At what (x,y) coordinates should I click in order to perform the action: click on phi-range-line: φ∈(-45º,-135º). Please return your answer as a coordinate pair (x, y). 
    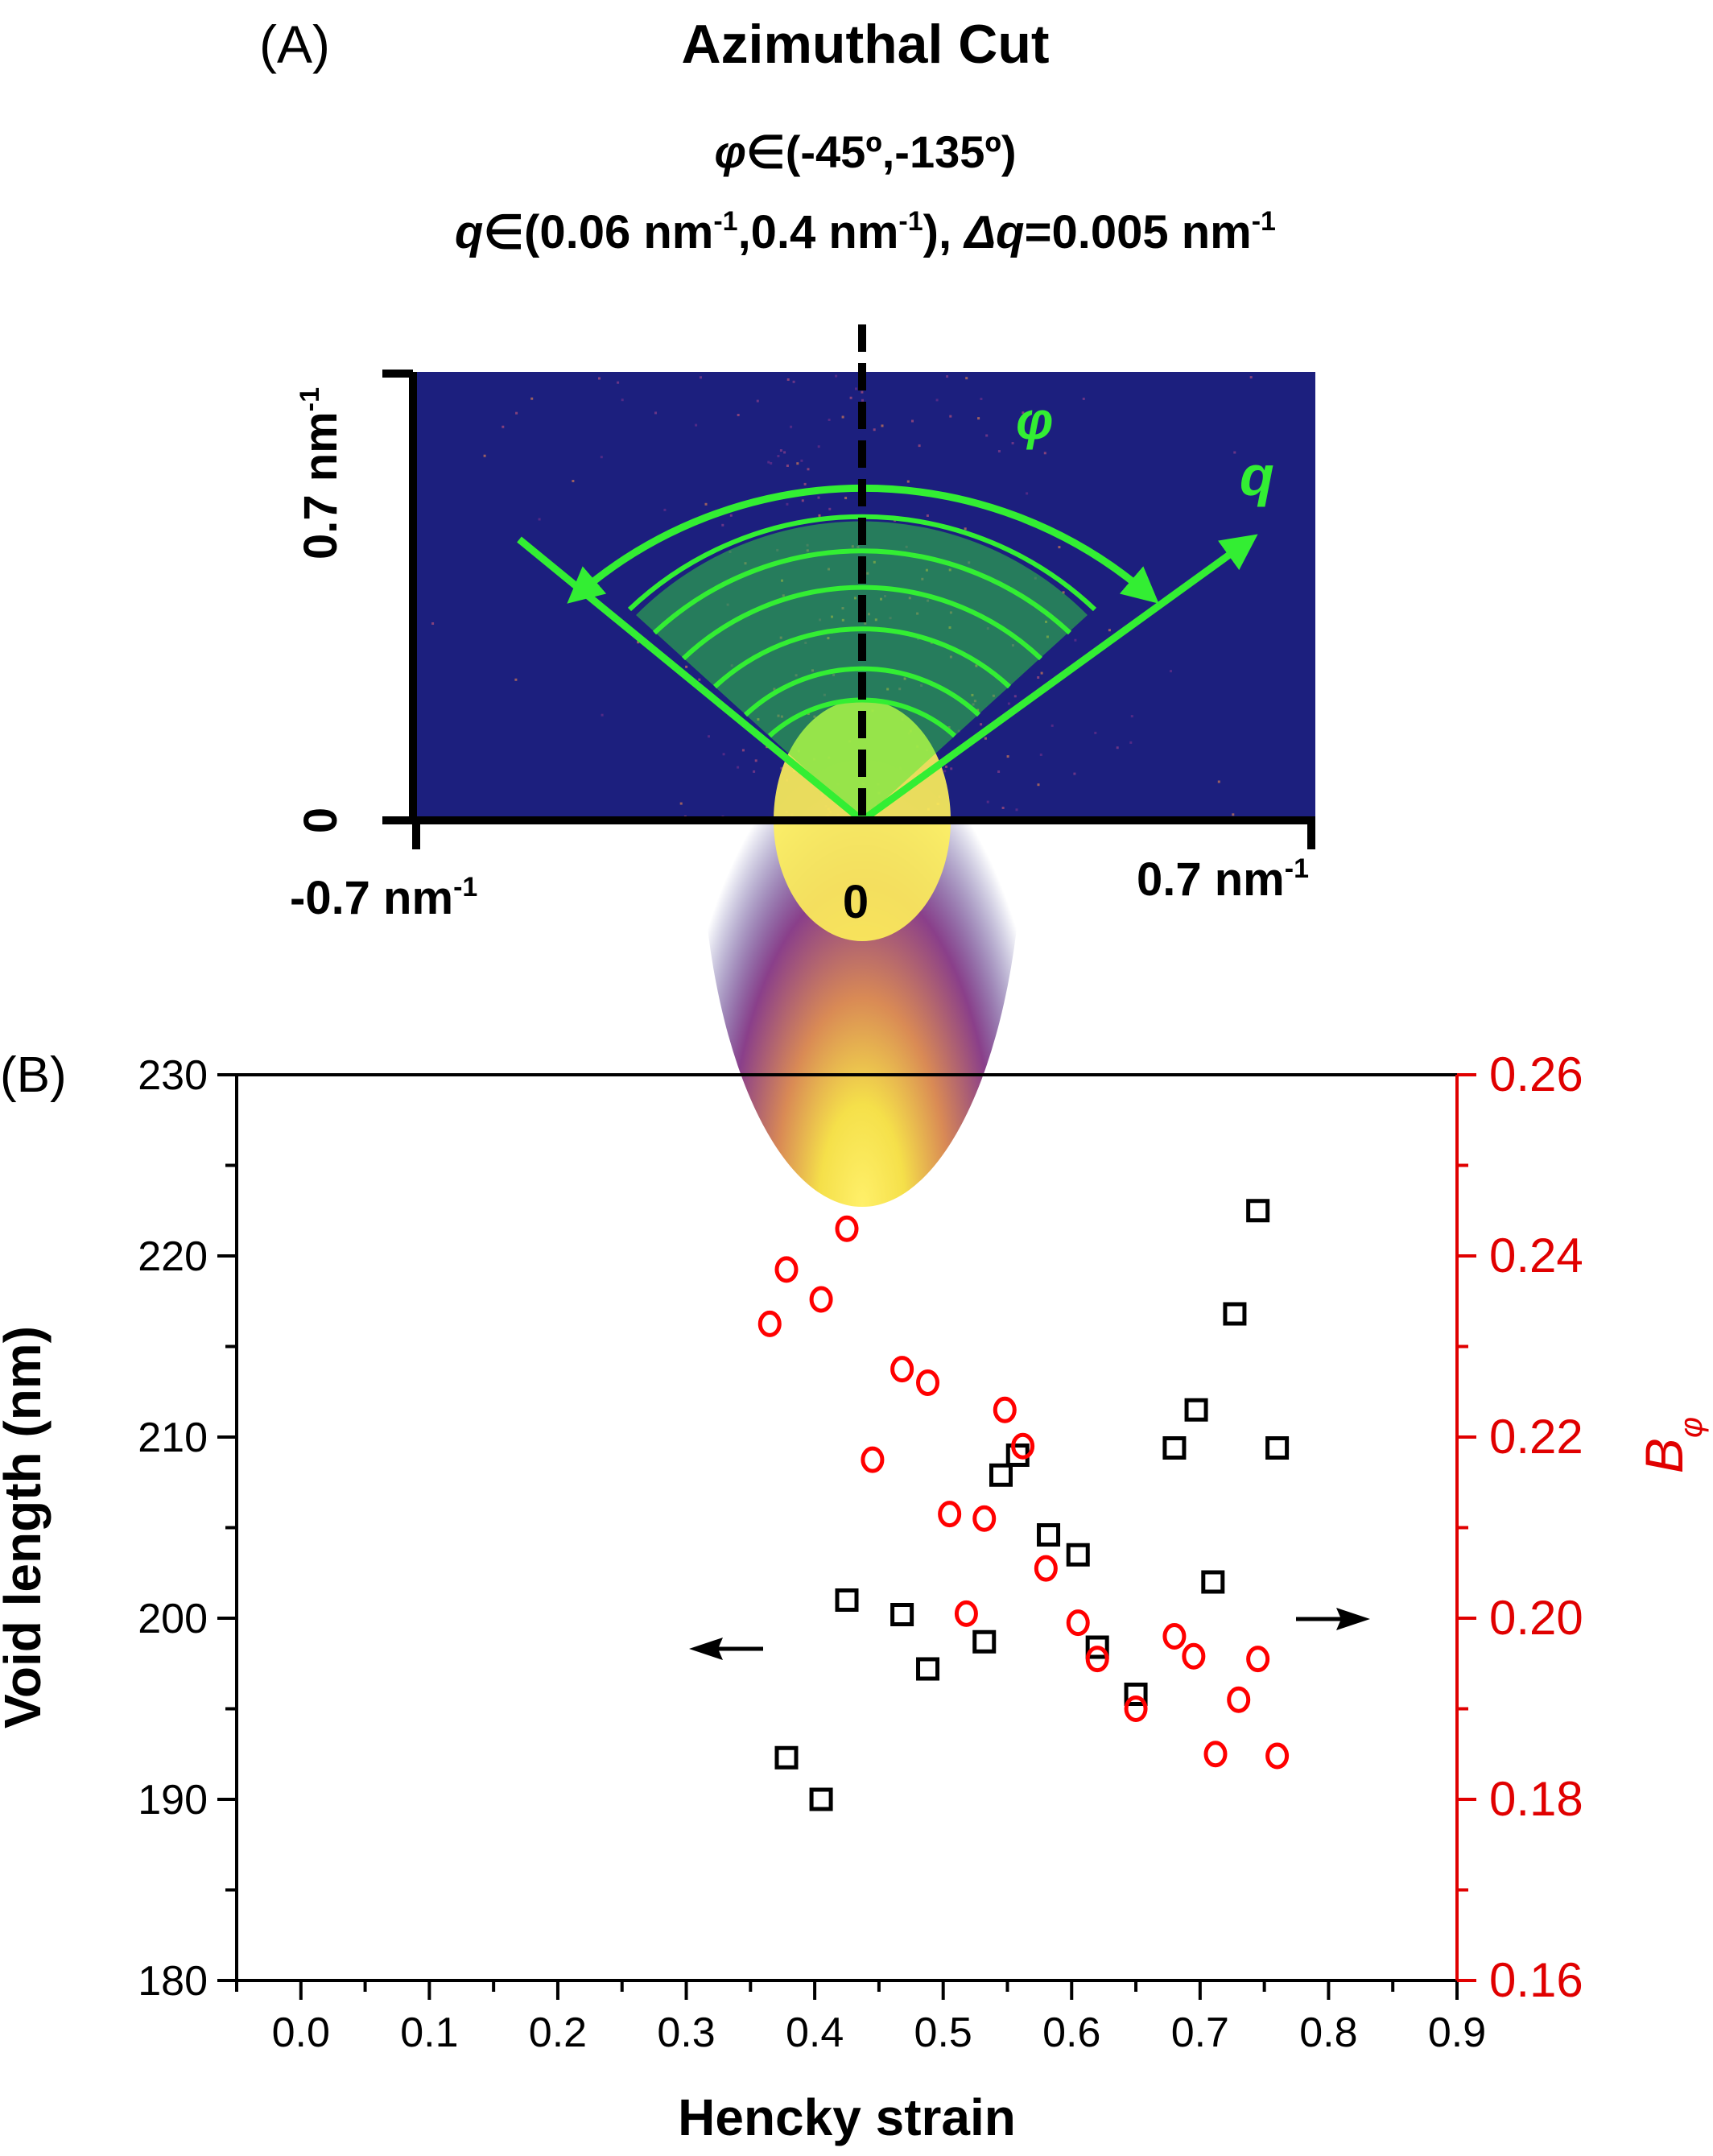
    Looking at the image, I should click on (866, 151).